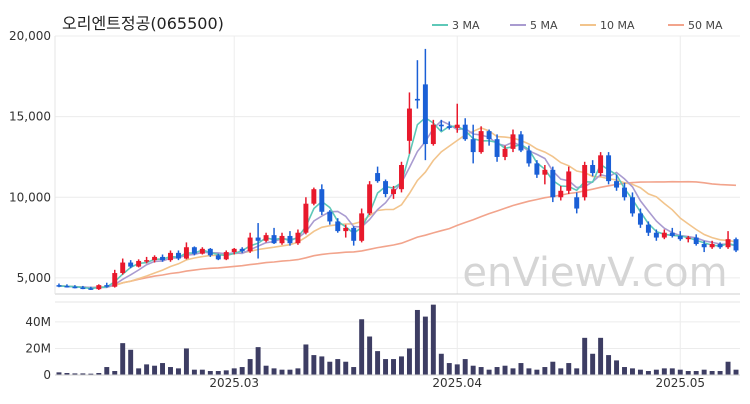  Describe the element at coordinates (457, 383) in the screenshot. I see `x-tick-label: 2025.04` at that location.